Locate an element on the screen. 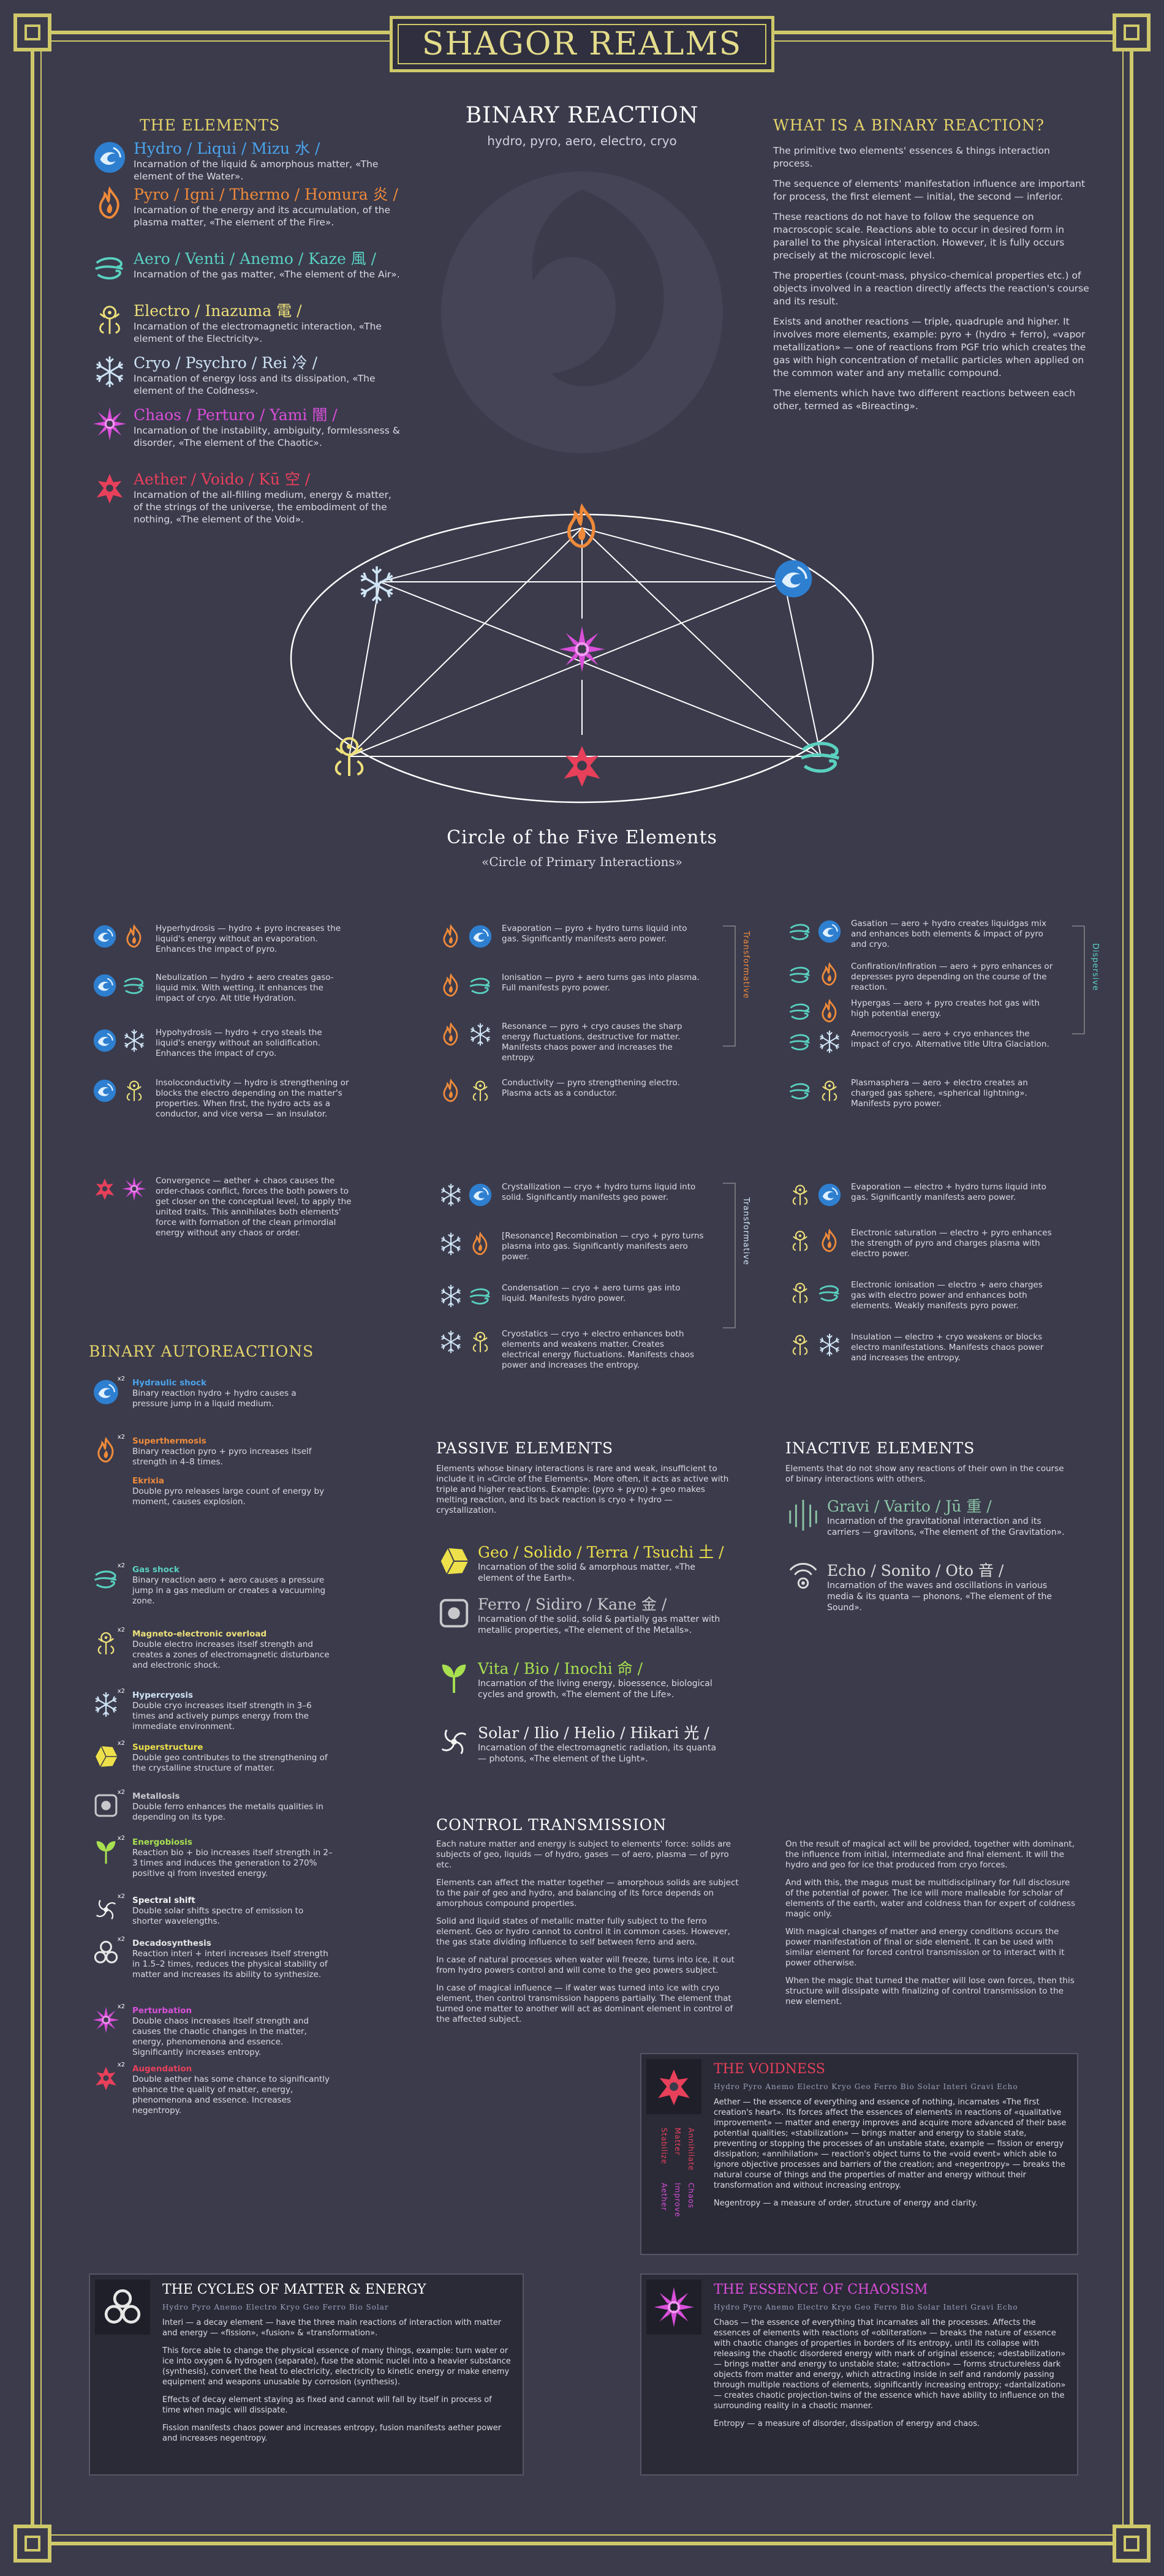  element-name: Vita / Bio / Inochi 命 / is located at coordinates (560, 1669).